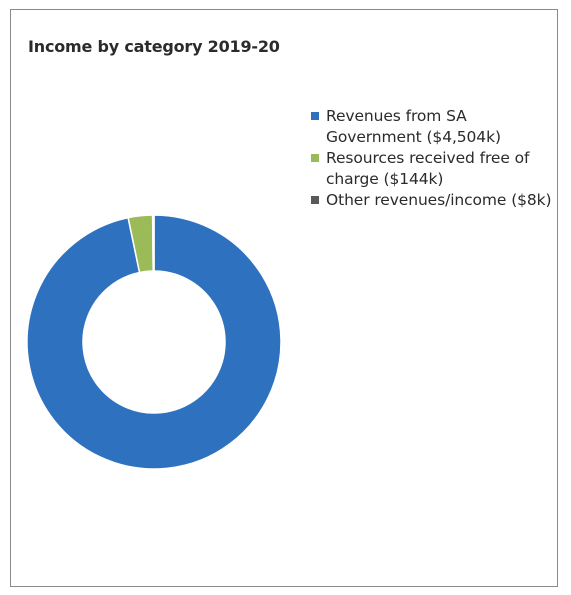 This screenshot has height=595, width=571. I want to click on slice-other-revenues, so click(153, 243).